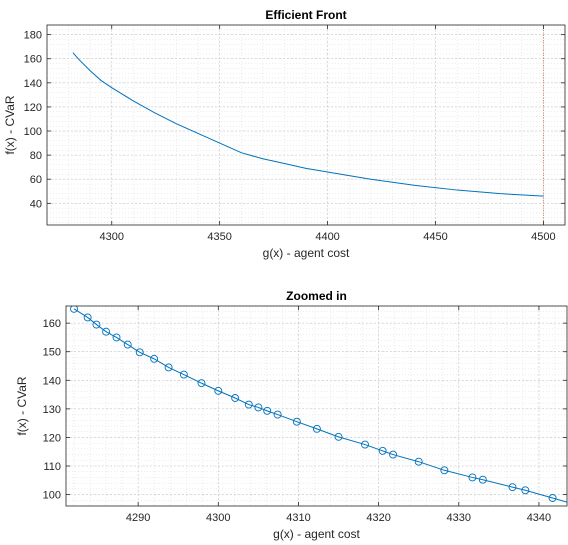 This screenshot has height=545, width=568. What do you see at coordinates (305, 15) in the screenshot?
I see `chart-title: Efficient Front` at bounding box center [305, 15].